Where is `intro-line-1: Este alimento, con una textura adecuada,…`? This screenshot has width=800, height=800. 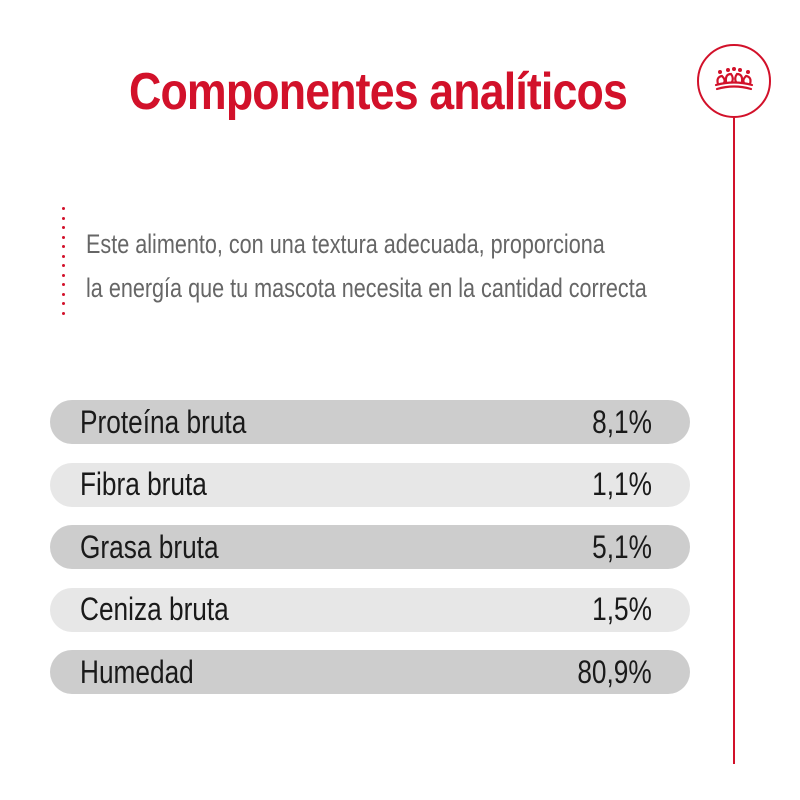
intro-line-1: Este alimento, con una textura adecuada,… is located at coordinates (345, 244).